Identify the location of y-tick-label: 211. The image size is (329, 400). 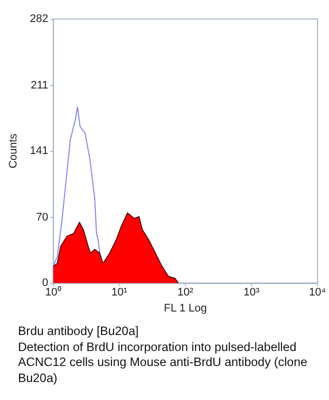
(39, 85).